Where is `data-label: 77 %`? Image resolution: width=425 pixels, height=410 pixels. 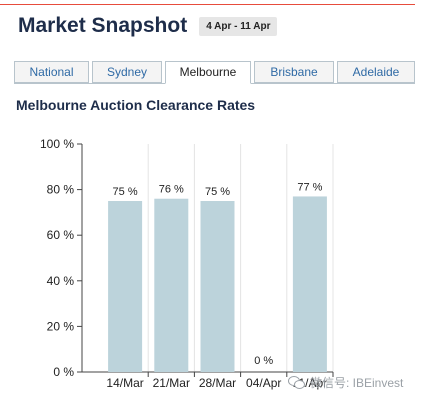
data-label: 77 % is located at coordinates (309, 187).